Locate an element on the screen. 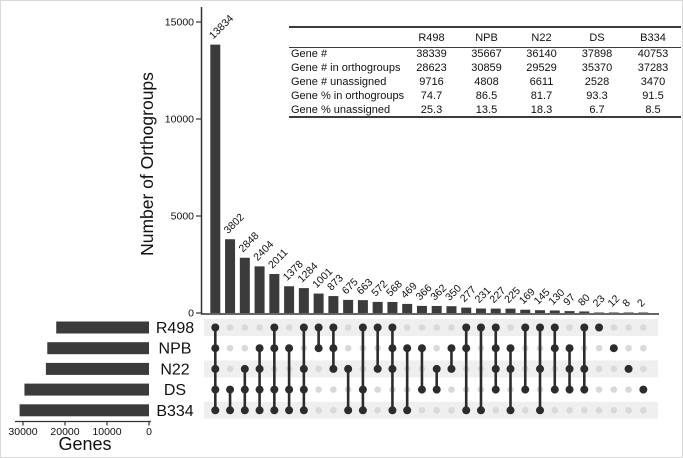 Image resolution: width=683 pixels, height=458 pixels. set-axis-tick-label: 10000 is located at coordinates (106, 432).